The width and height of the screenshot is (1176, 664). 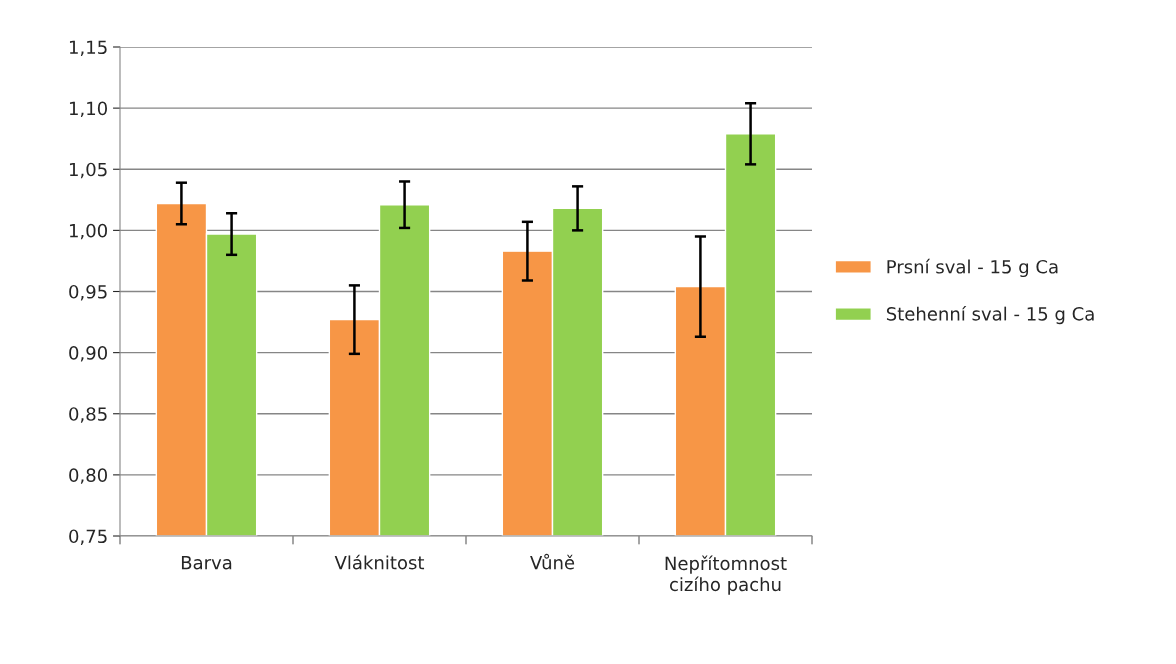 I want to click on y-tick-label: 0,75, so click(x=88, y=537).